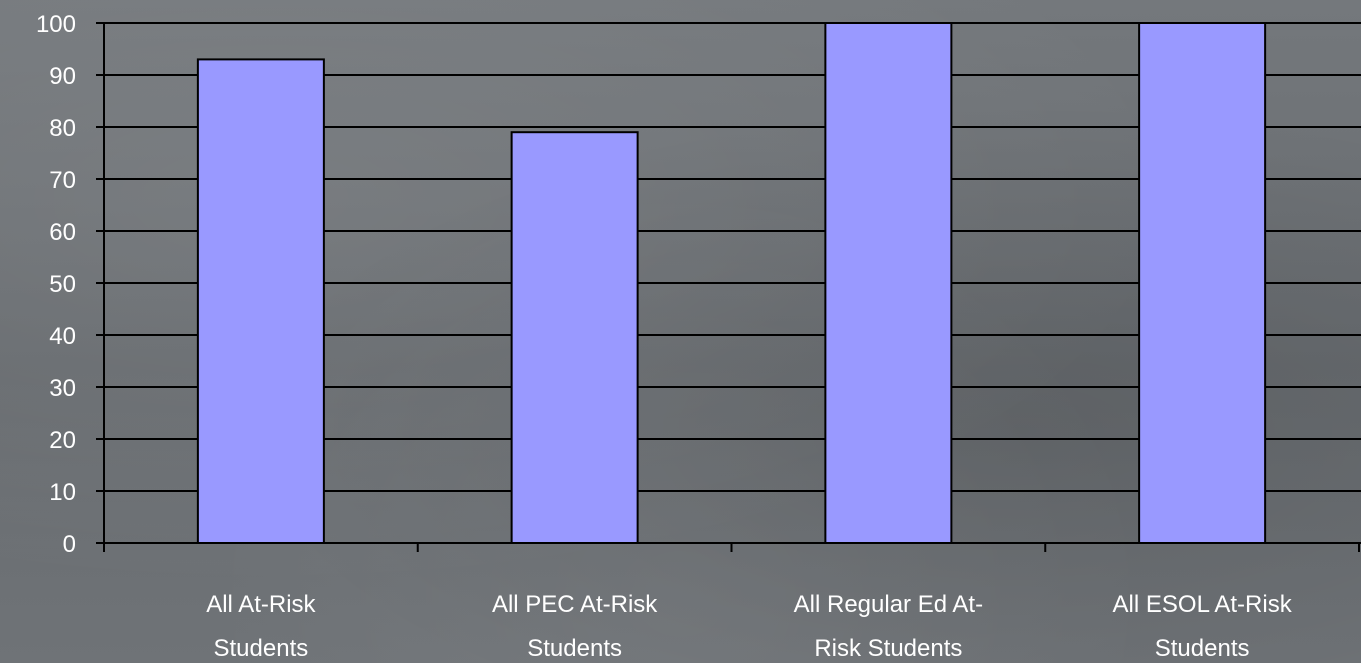 The height and width of the screenshot is (663, 1361). I want to click on y-axis-tick-labels: 0 10 20 30 40 50 60 70 80 90 100, so click(56, 284).